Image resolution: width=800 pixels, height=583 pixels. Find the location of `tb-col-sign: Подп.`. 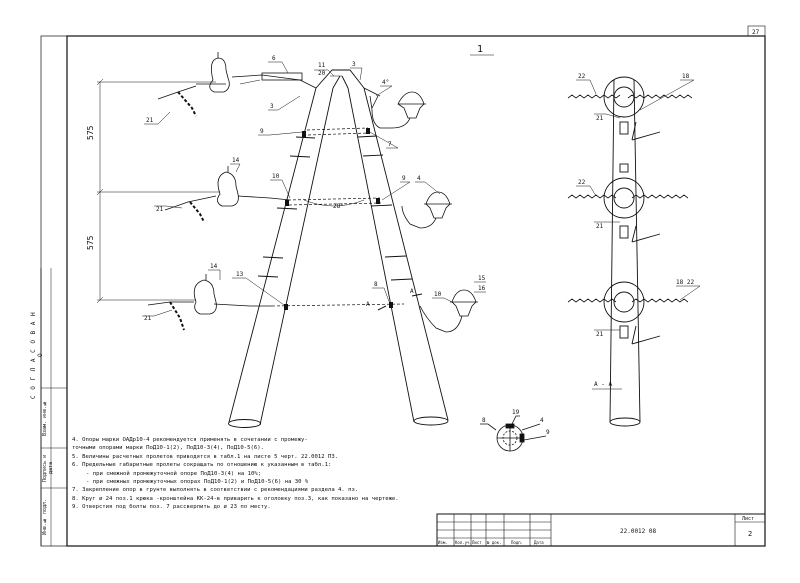

tb-col-sign: Подп. is located at coordinates (517, 542).